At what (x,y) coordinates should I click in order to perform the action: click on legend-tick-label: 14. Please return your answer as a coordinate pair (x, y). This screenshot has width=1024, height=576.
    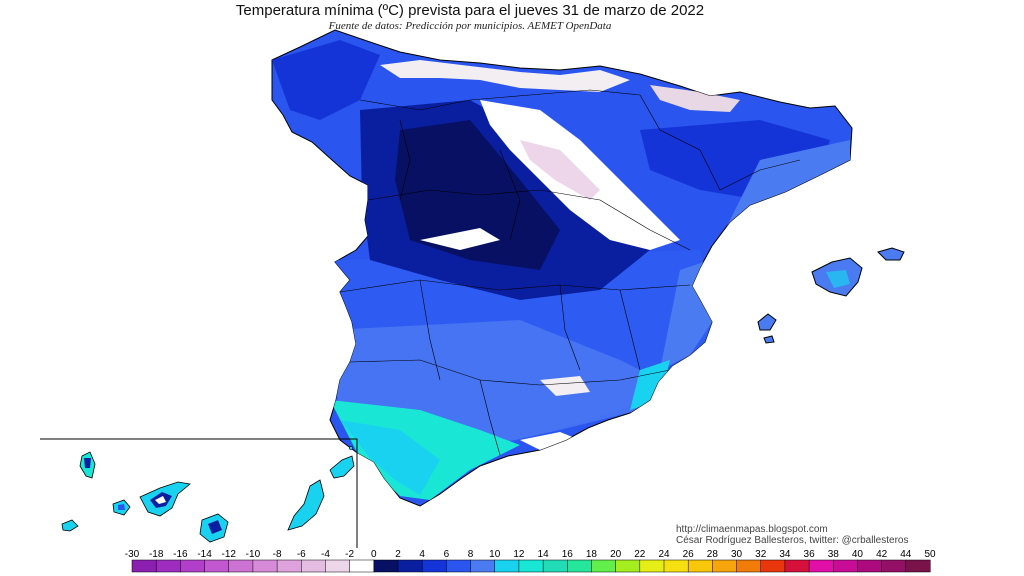
    Looking at the image, I should click on (544, 554).